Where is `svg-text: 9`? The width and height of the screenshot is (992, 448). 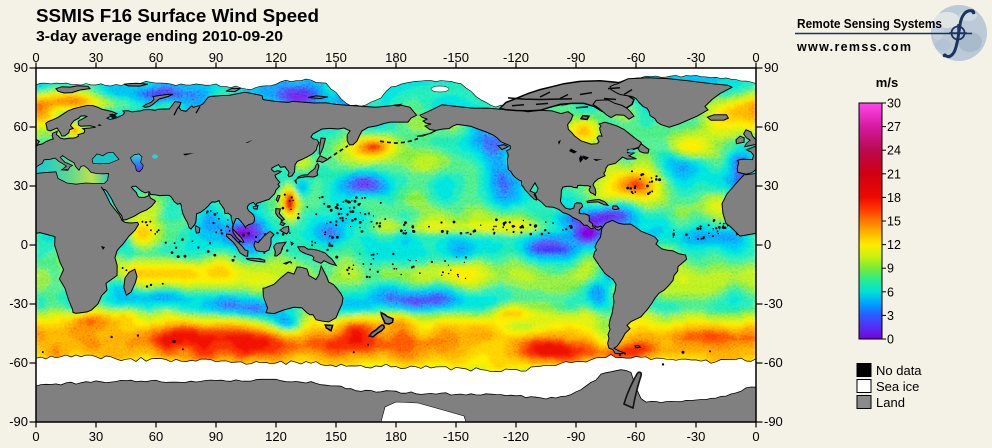
svg-text: 9 is located at coordinates (890, 269).